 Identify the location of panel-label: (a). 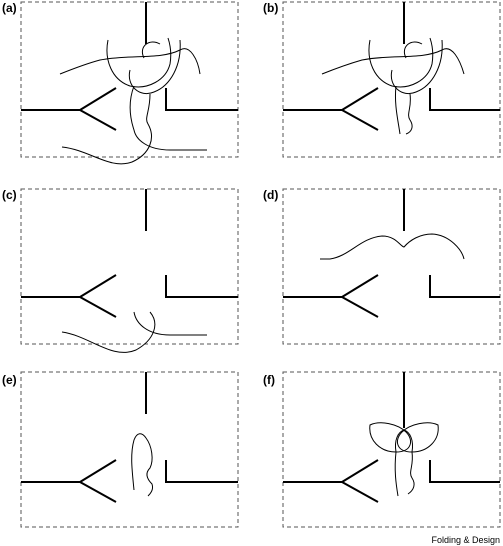
(9, 8).